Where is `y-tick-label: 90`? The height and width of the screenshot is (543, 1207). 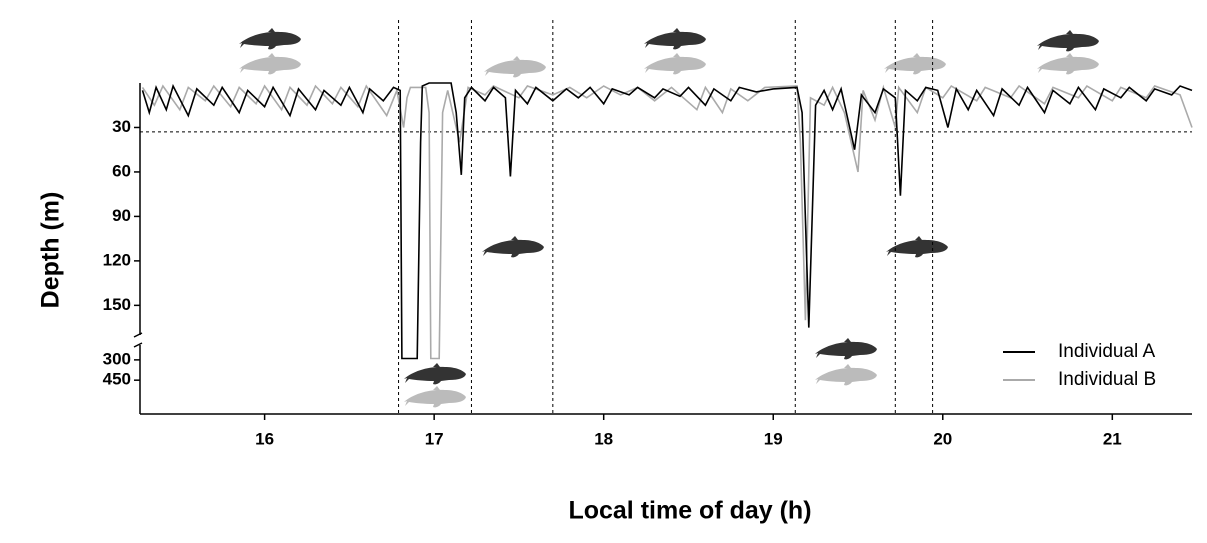
y-tick-label: 90 is located at coordinates (121, 215).